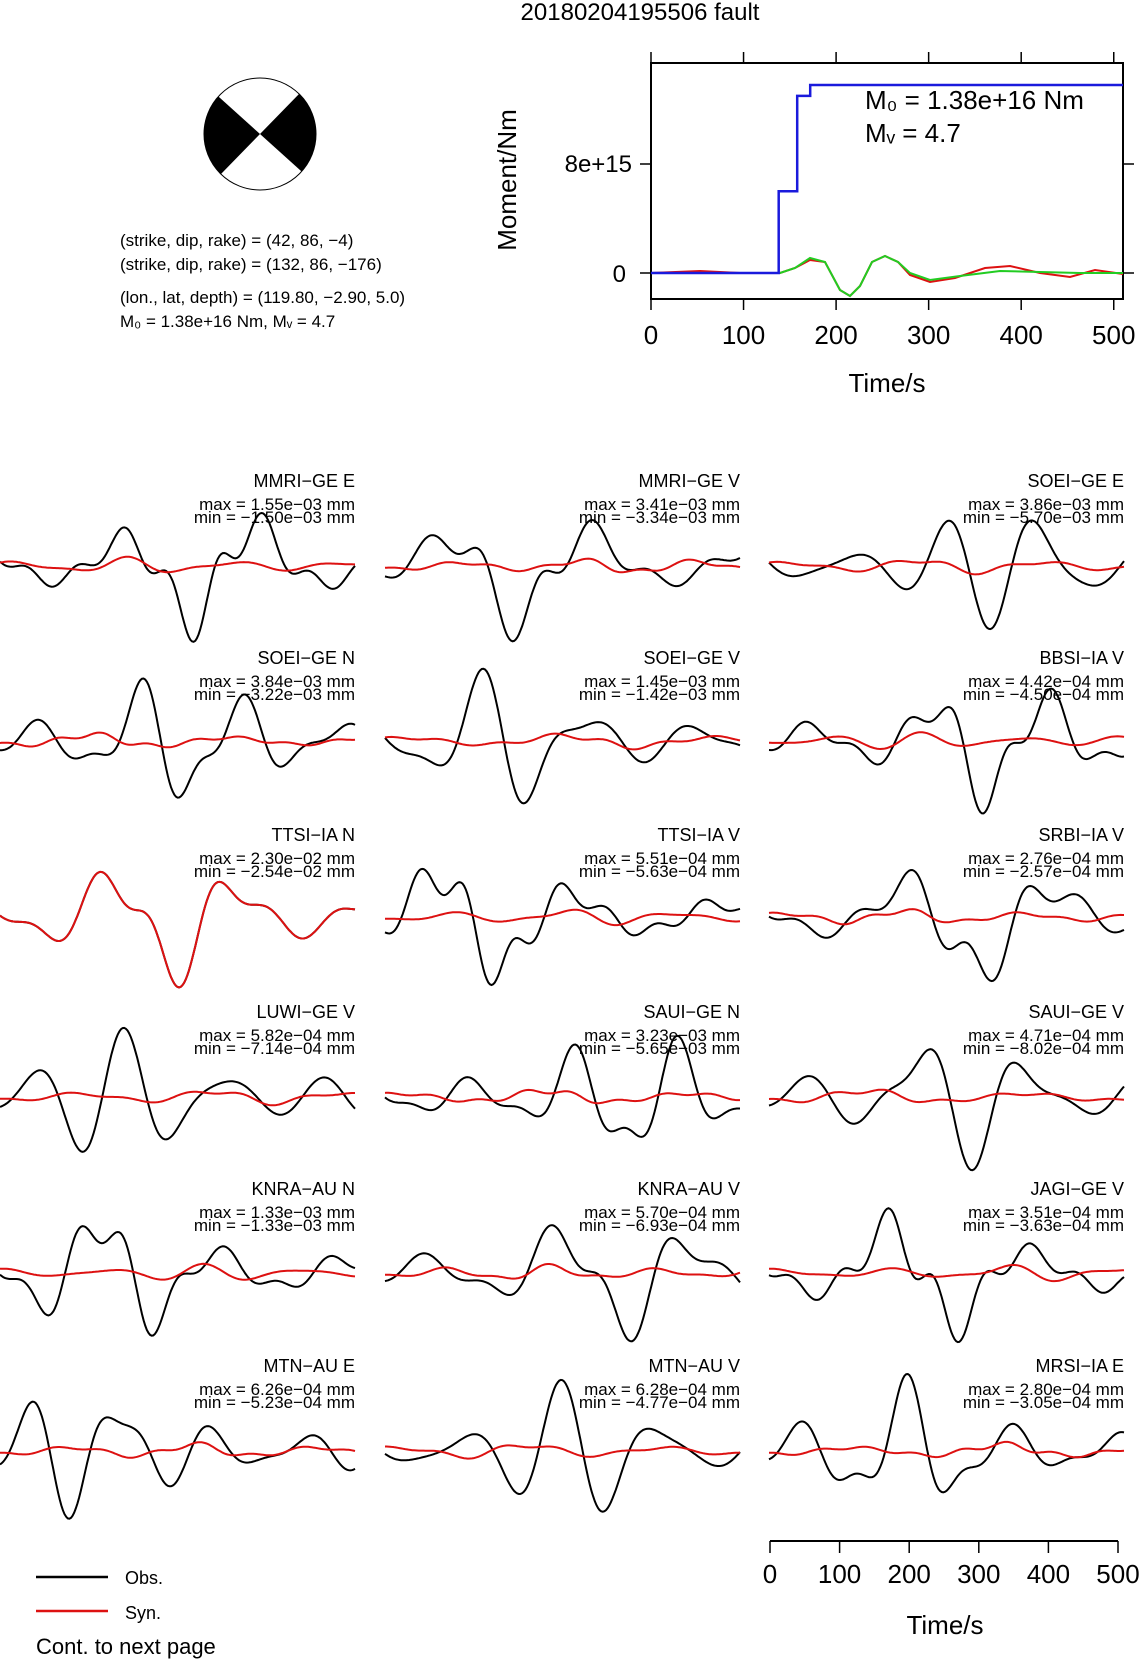 This screenshot has height=1661, width=1139. Describe the element at coordinates (928, 335) in the screenshot. I see `stf-xtick-label: 300` at that location.